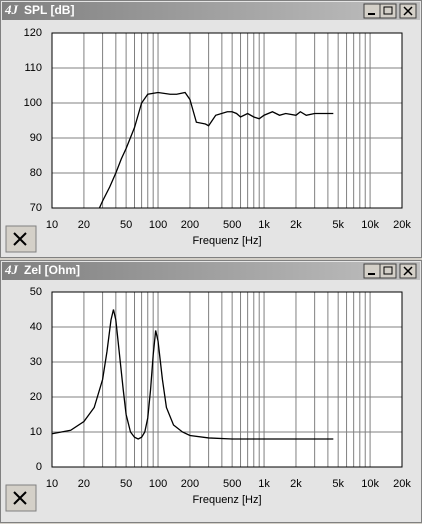 This screenshot has height=524, width=422. Describe the element at coordinates (36, 362) in the screenshot. I see `y-tick-label: 30` at that location.